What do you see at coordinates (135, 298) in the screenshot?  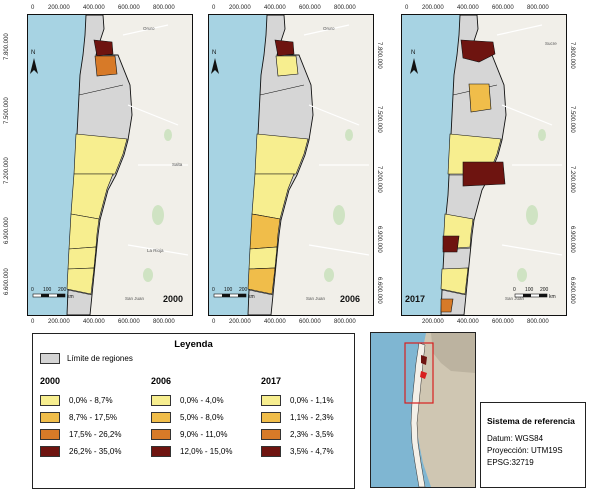 I see `place-san-juan: San Juan` at bounding box center [135, 298].